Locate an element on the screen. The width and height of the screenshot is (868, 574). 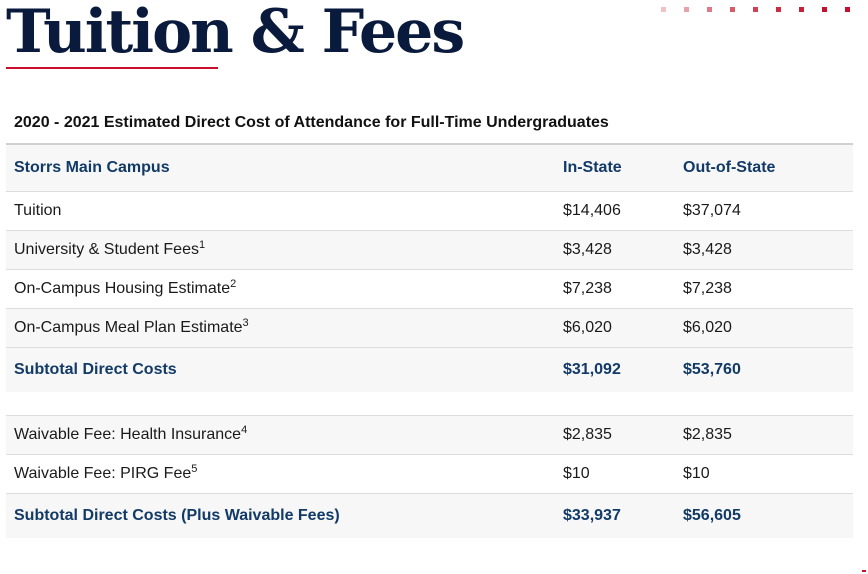
corner-mark is located at coordinates (864, 571).